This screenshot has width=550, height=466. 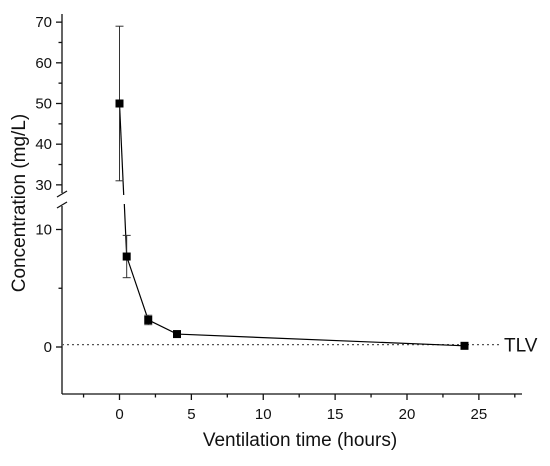 What do you see at coordinates (62, 194) in the screenshot?
I see `axis-break-mark-upper` at bounding box center [62, 194].